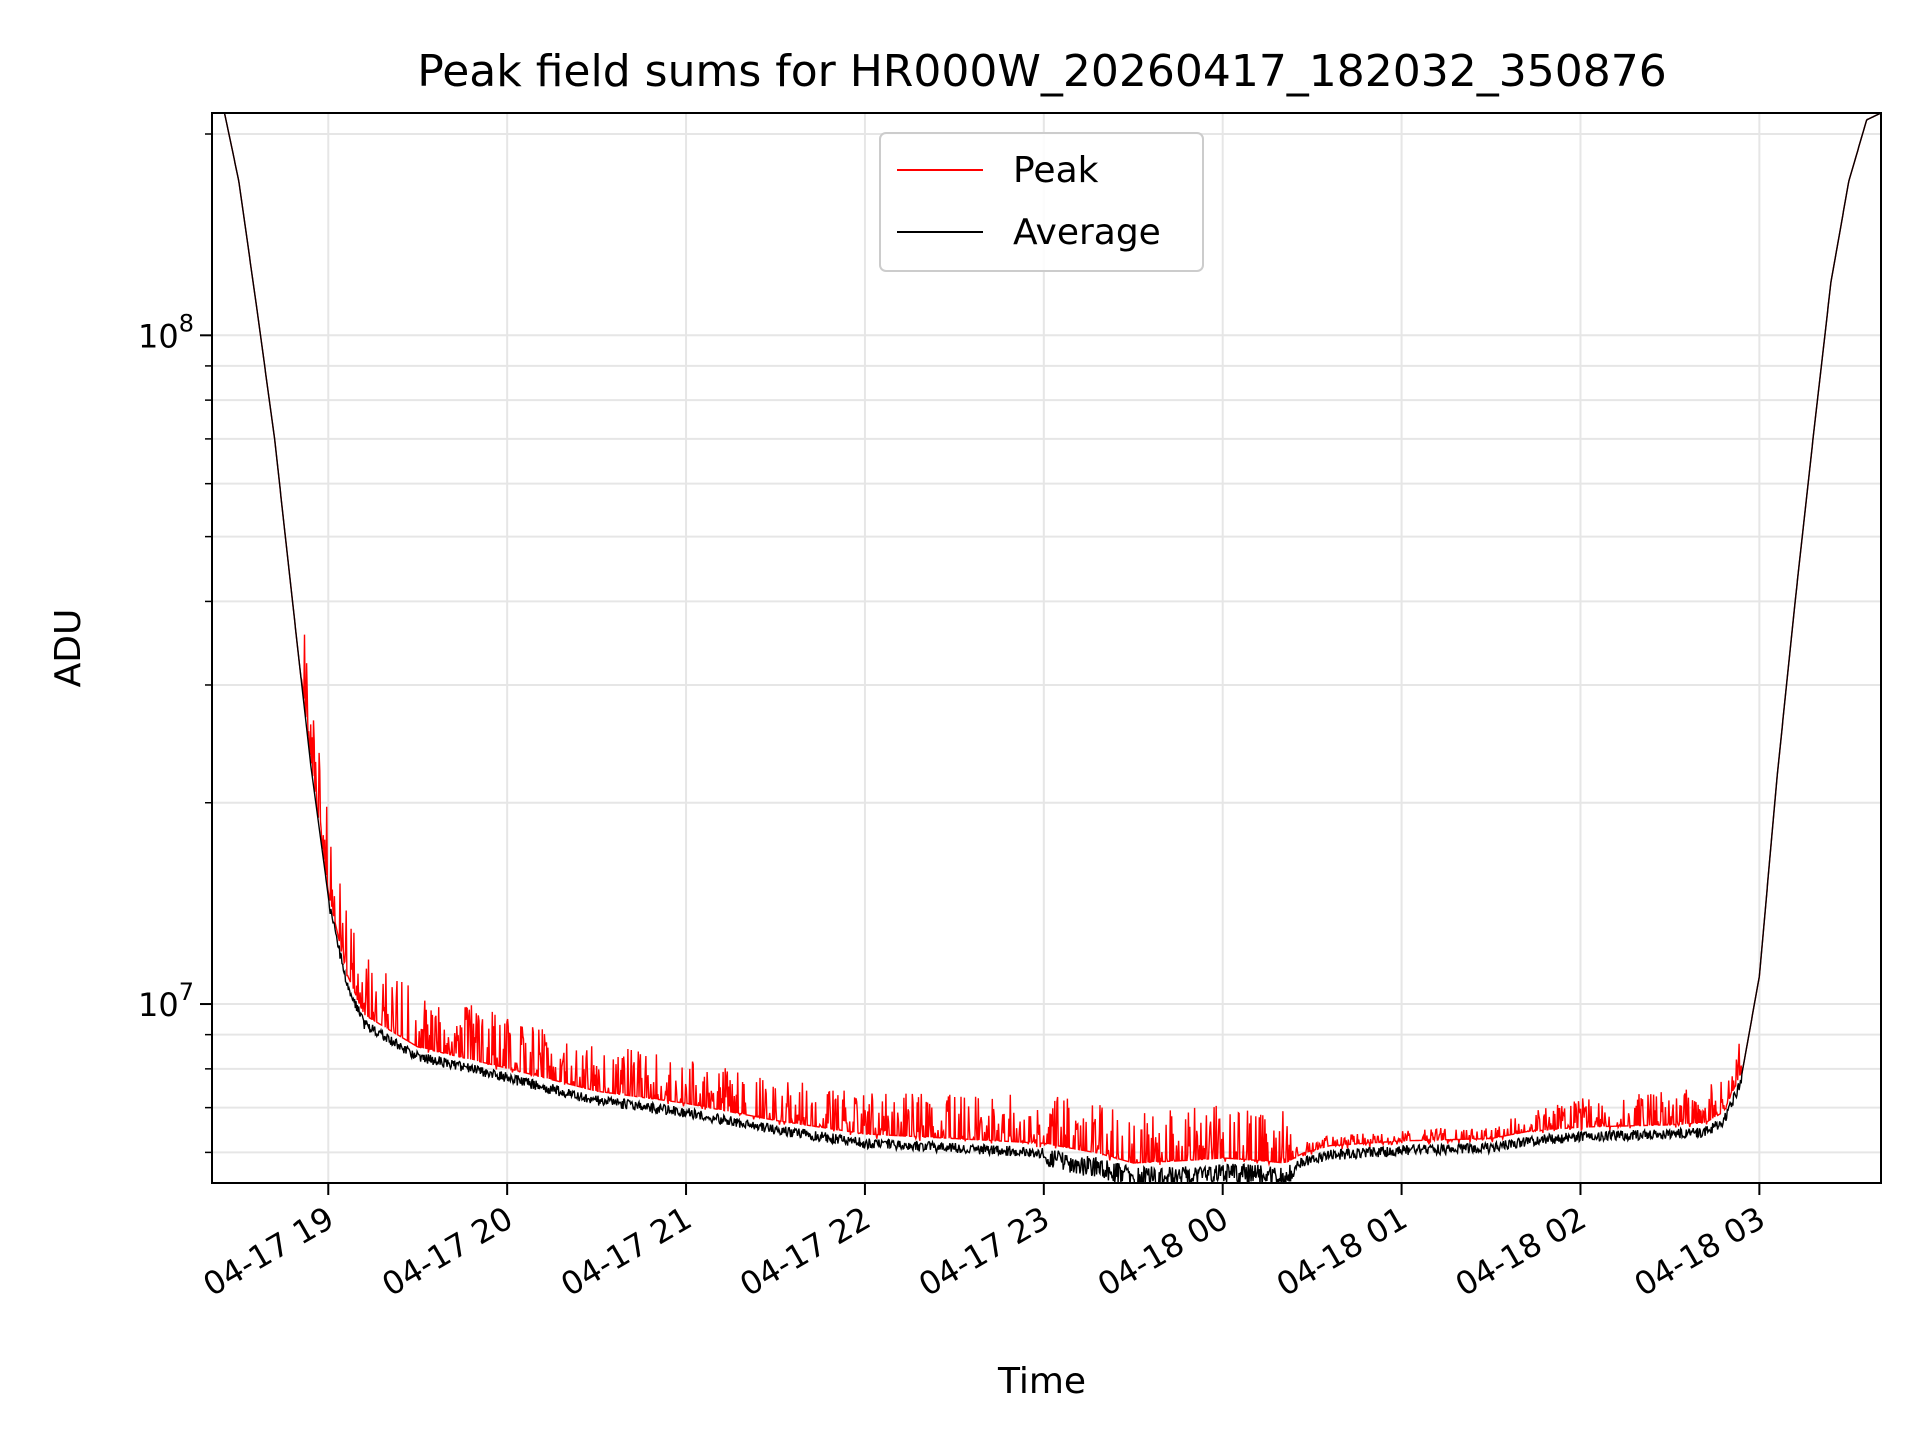 Image resolution: width=1920 pixels, height=1440 pixels. What do you see at coordinates (1056, 170) in the screenshot?
I see `legend-label-peak: Peak` at bounding box center [1056, 170].